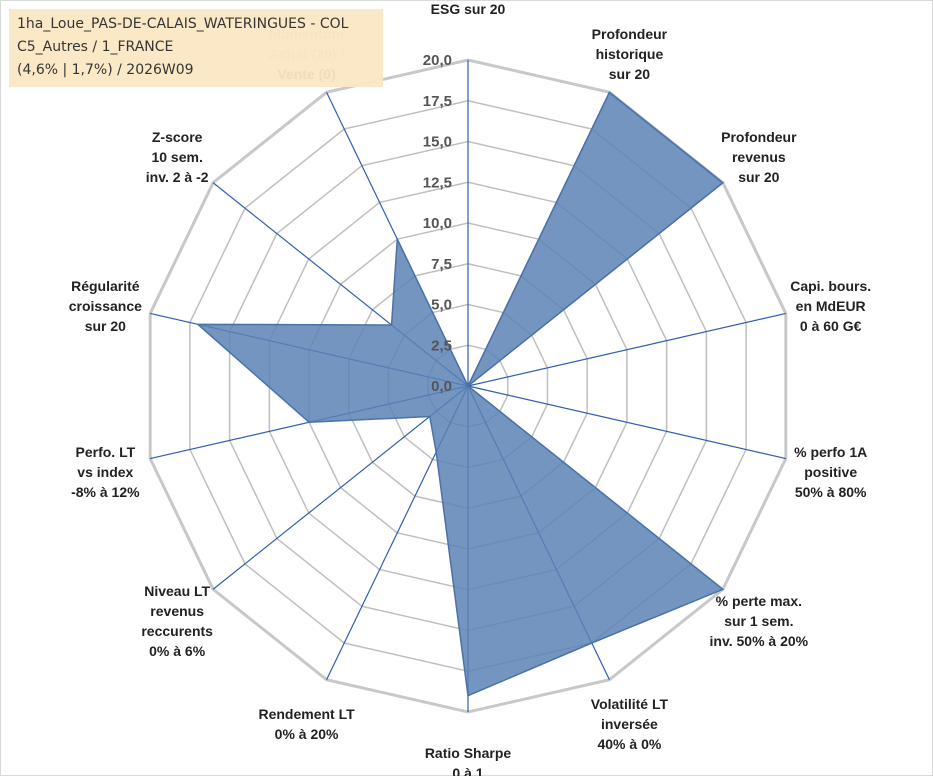  What do you see at coordinates (306, 724) in the screenshot?
I see `category-label: Rendement LT 0% à 20%` at bounding box center [306, 724].